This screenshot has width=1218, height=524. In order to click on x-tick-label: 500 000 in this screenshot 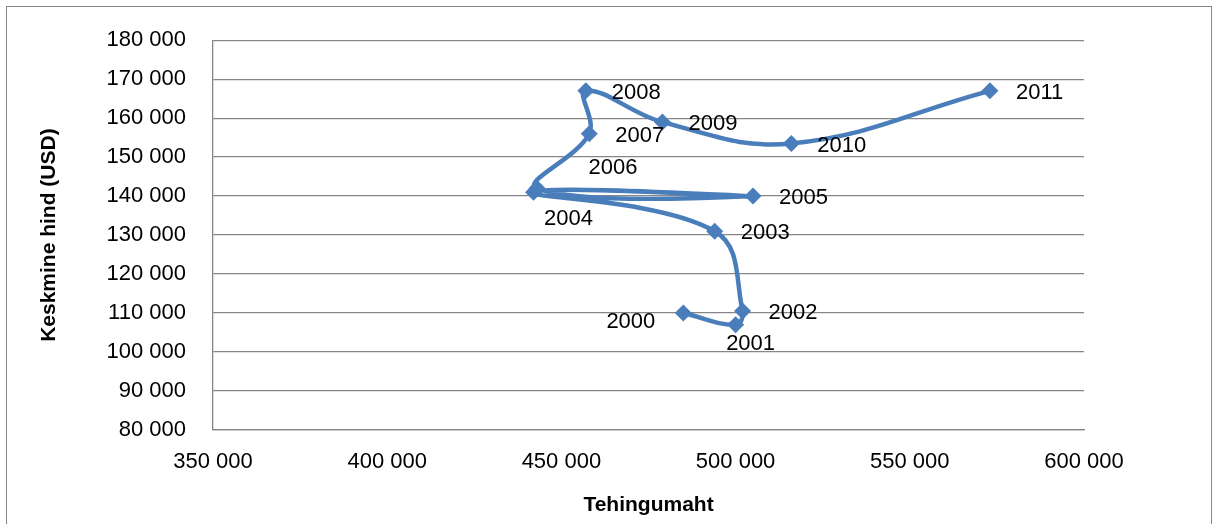, I will do `click(735, 461)`.